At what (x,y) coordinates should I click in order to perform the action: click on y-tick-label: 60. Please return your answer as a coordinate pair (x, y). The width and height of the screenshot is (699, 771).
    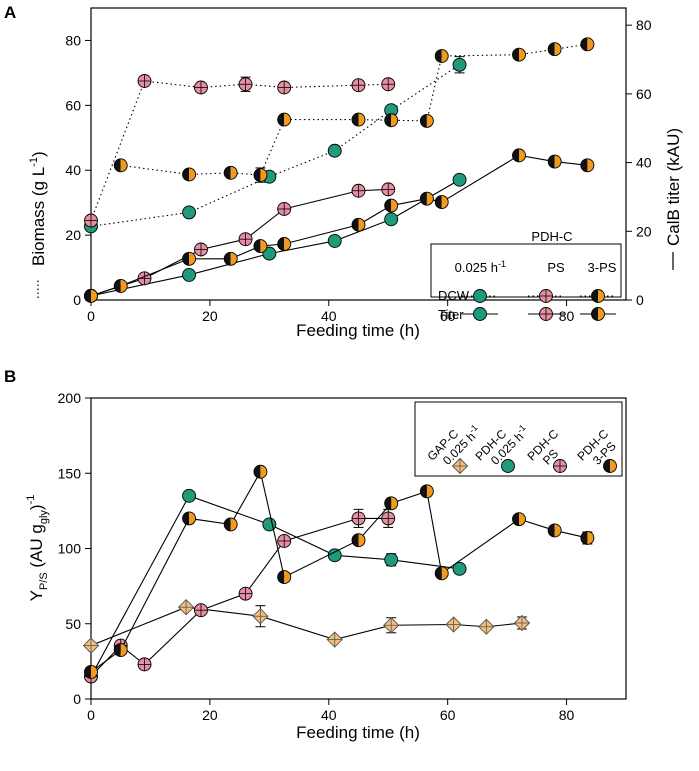
    Looking at the image, I should click on (73, 105).